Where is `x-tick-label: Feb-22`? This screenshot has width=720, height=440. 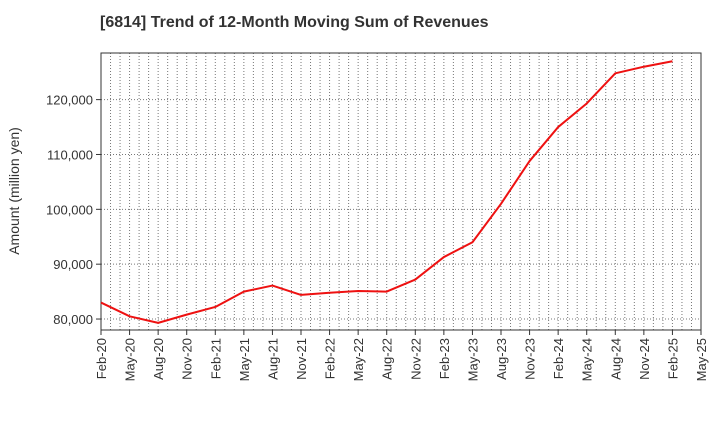
x-tick-label: Feb-22 is located at coordinates (330, 358).